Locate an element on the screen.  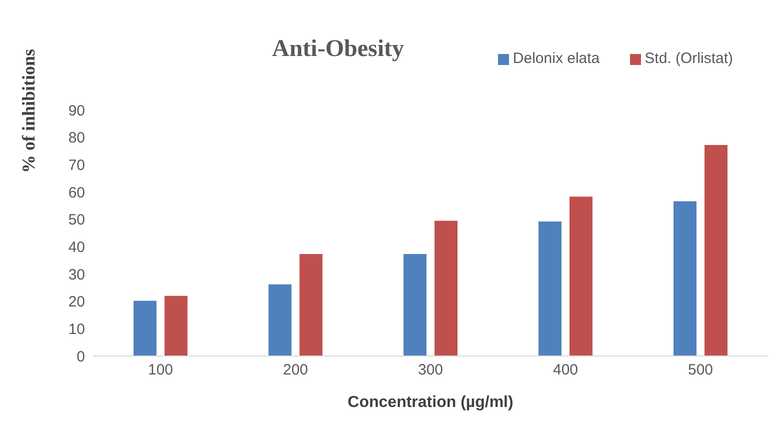
y-tick-label: 50 is located at coordinates (76, 220).